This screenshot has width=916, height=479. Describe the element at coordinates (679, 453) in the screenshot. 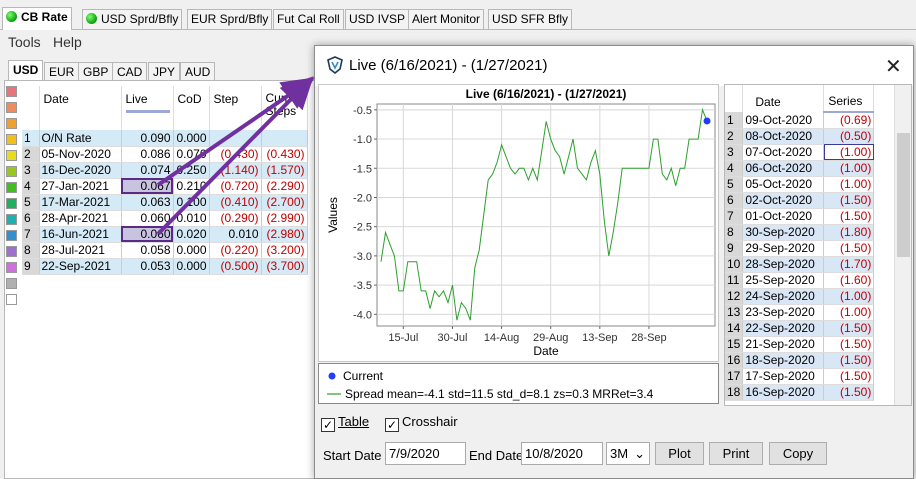

I see `plot-button: Plot` at that location.